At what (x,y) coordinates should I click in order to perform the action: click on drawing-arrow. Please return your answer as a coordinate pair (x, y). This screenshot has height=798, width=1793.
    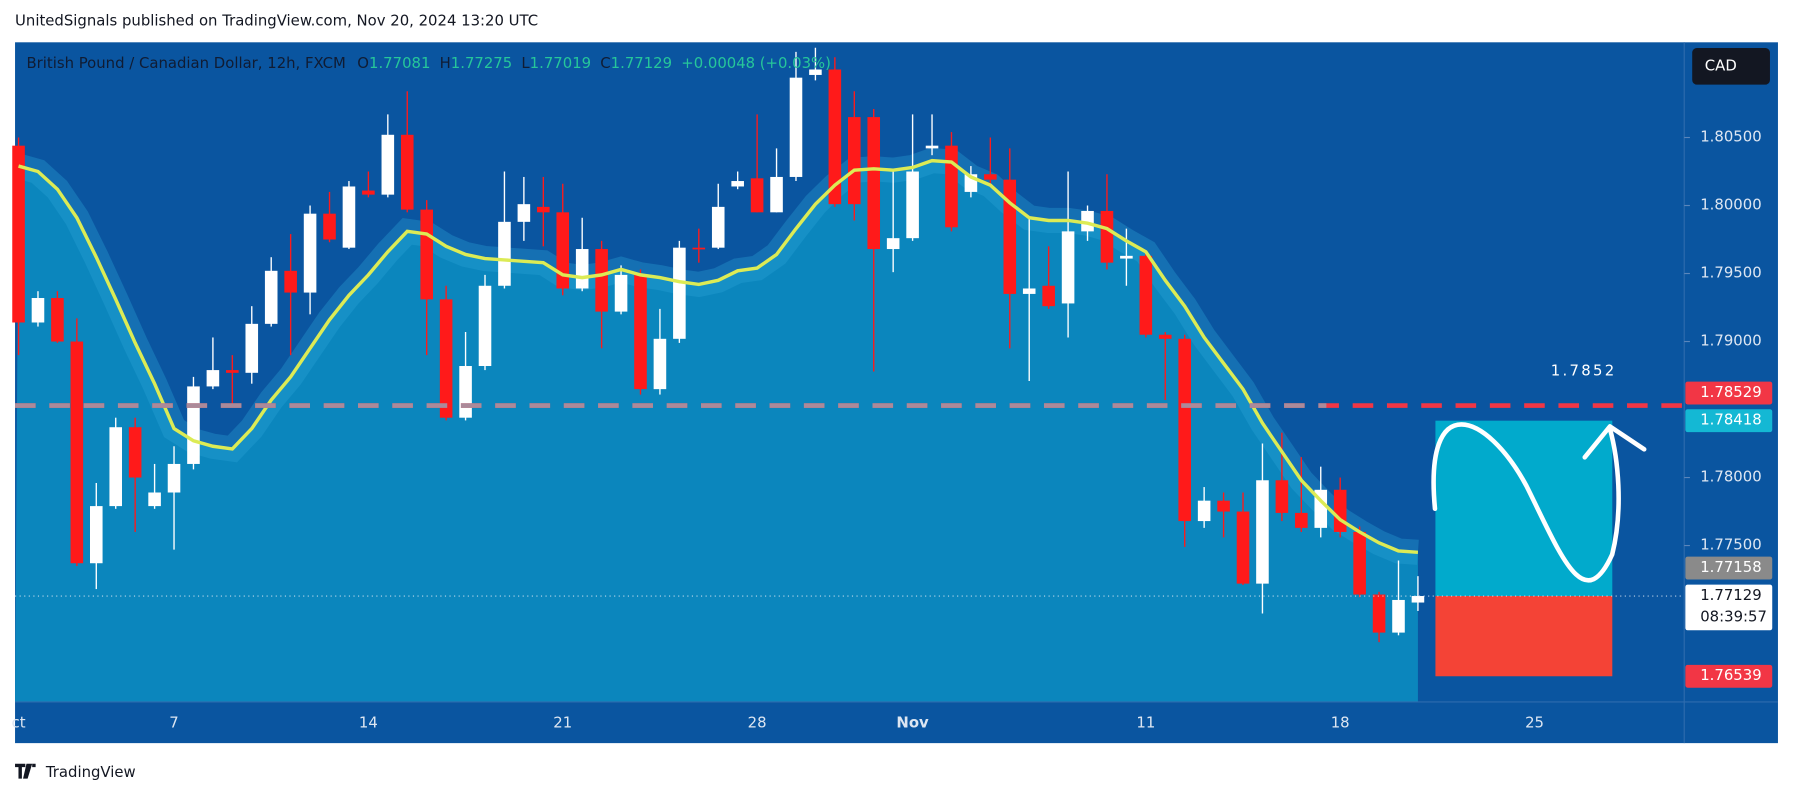
    Looking at the image, I should click on (1614, 442).